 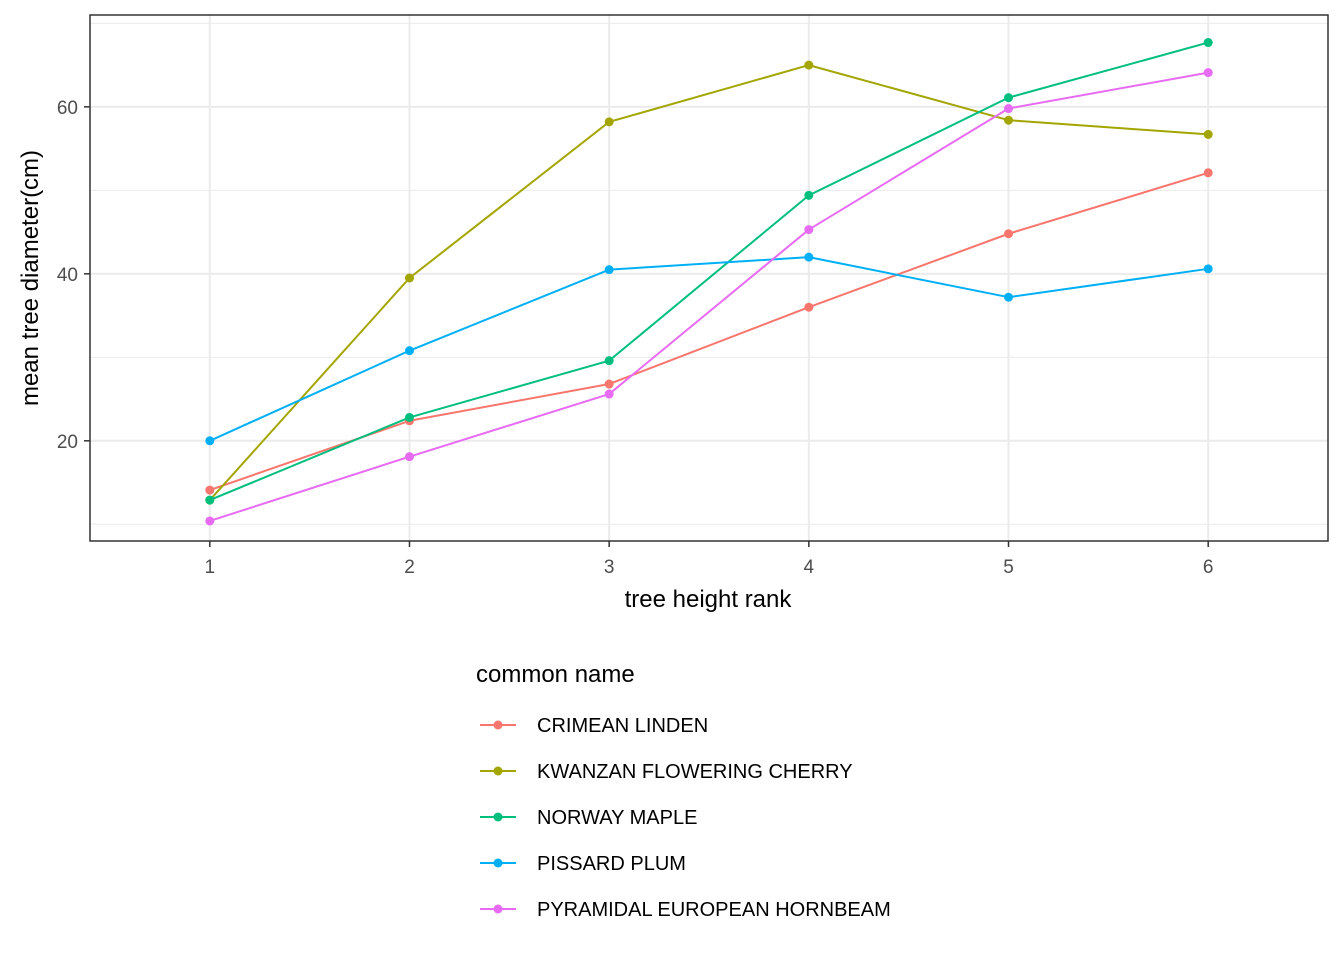 I want to click on legend-item: PISSARD PLUM, so click(x=583, y=864).